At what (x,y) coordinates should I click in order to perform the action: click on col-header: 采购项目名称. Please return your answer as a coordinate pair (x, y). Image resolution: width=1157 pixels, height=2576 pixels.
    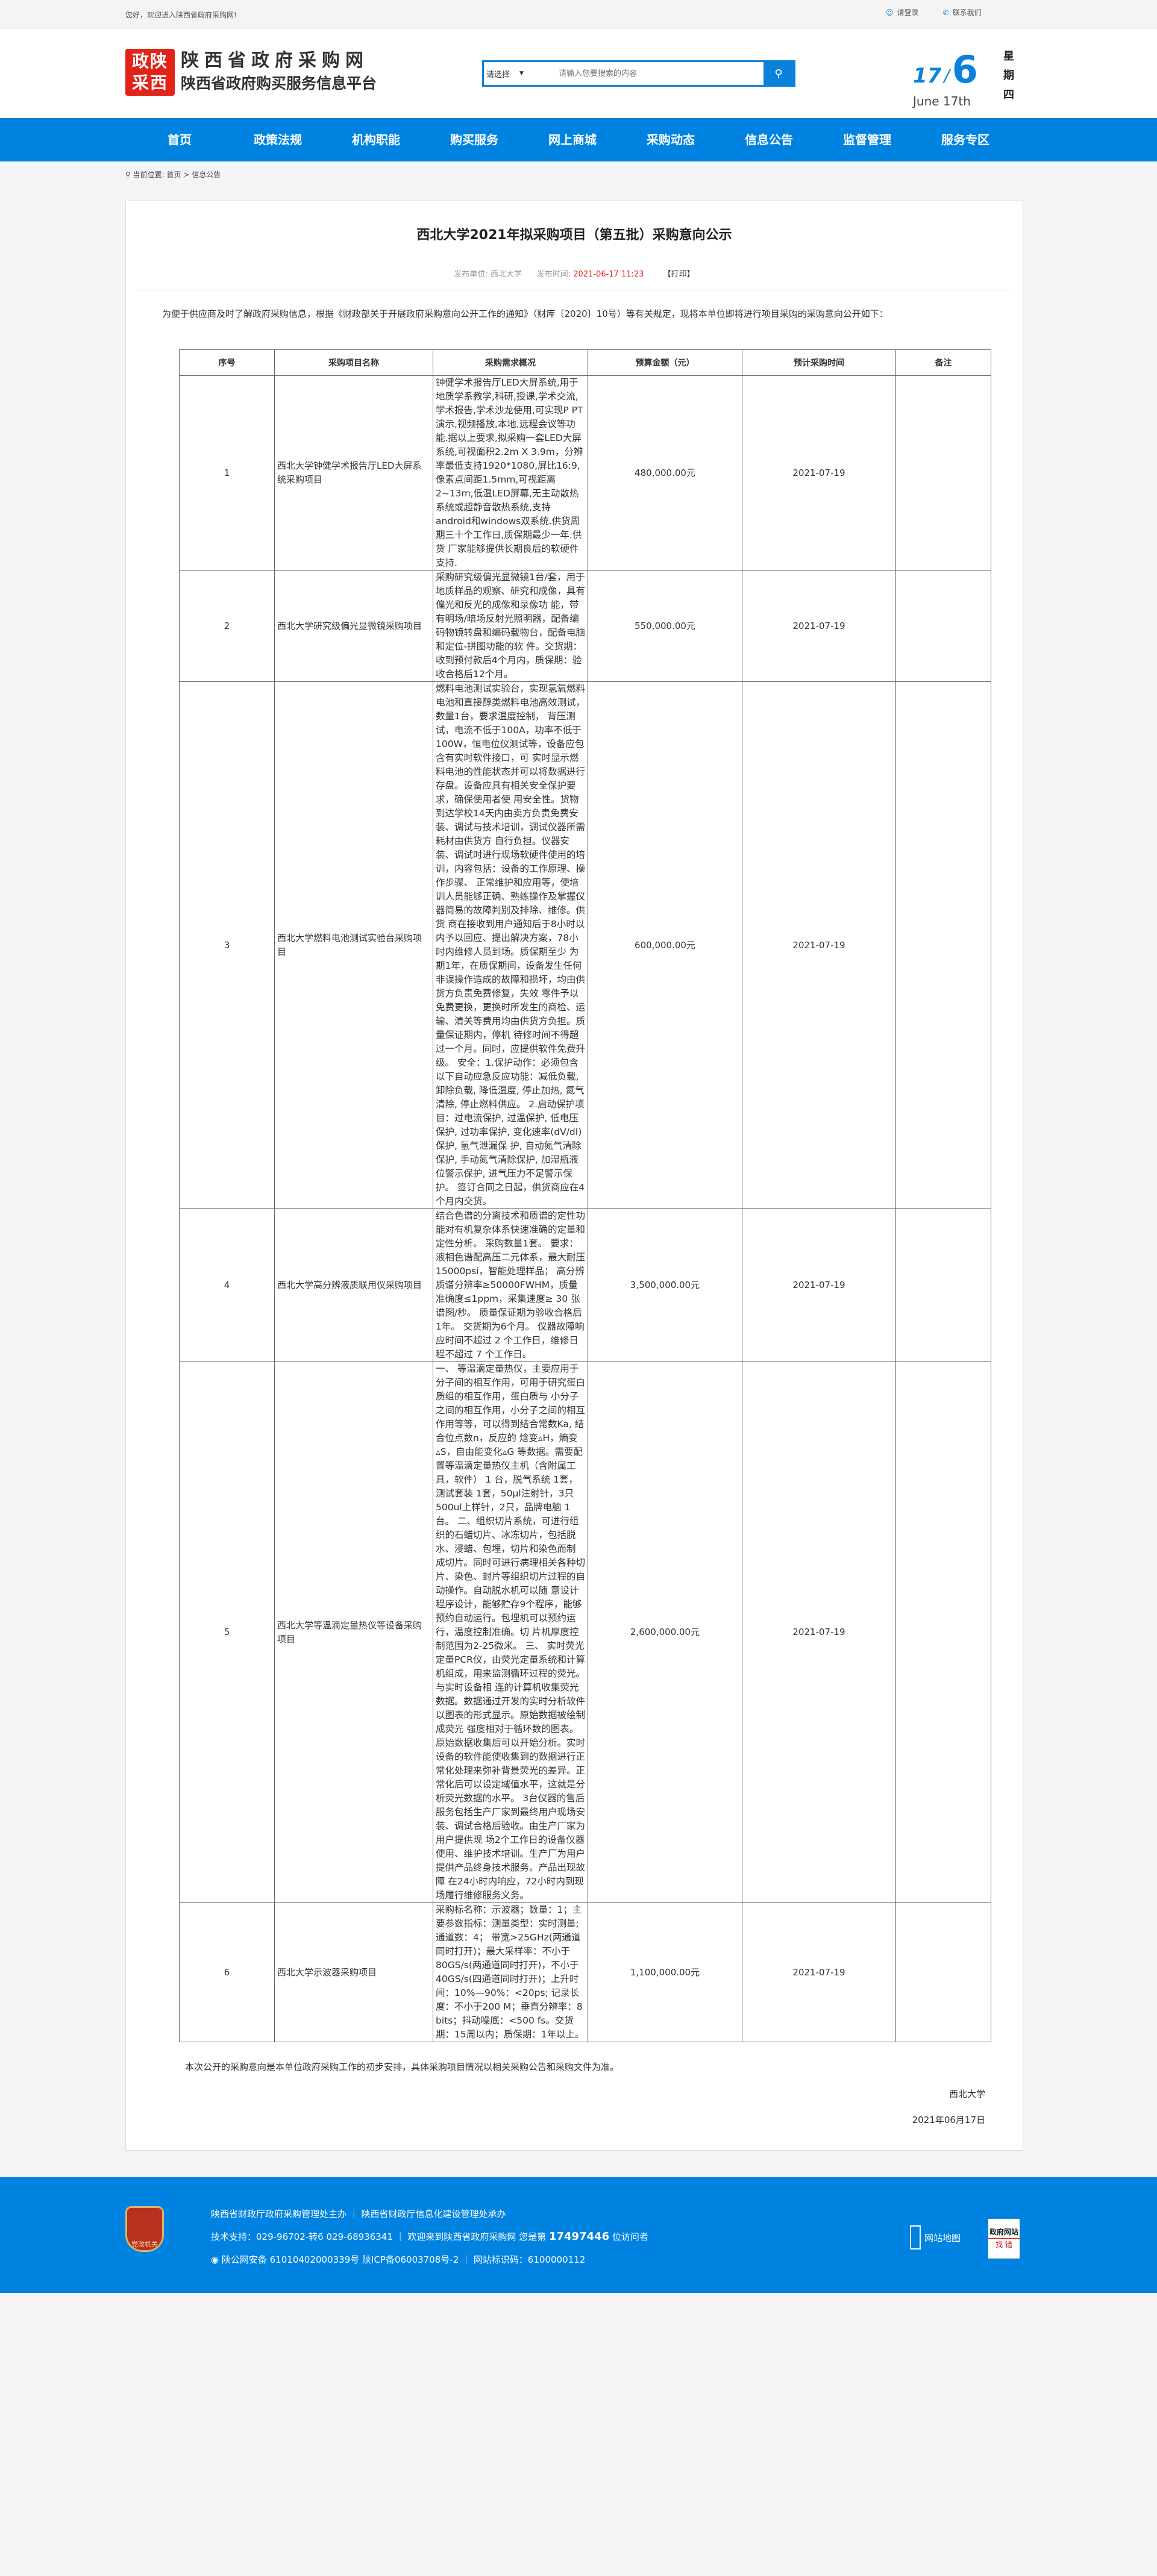
    Looking at the image, I should click on (354, 362).